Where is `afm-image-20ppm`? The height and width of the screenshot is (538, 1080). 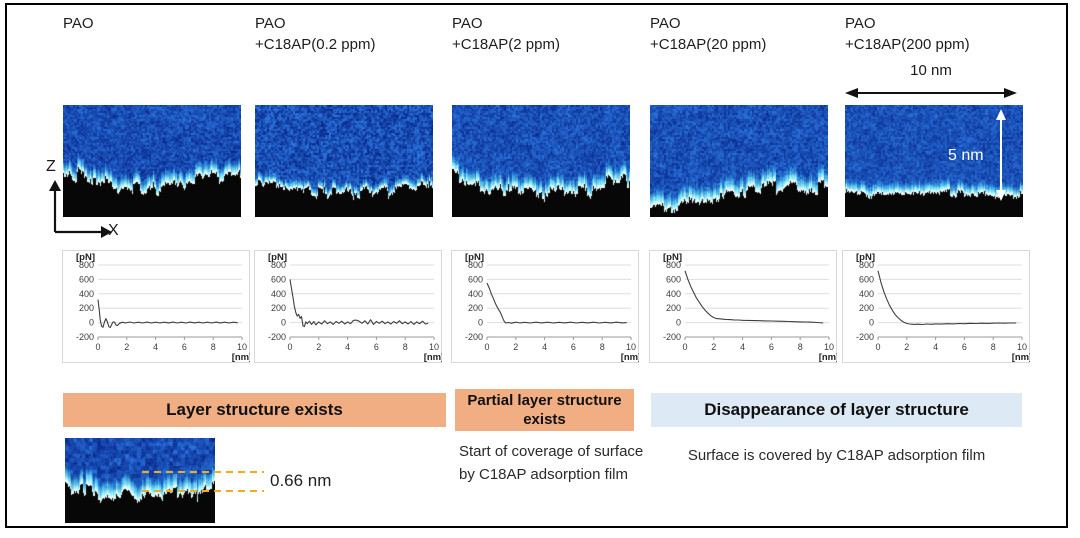
afm-image-20ppm is located at coordinates (739, 161).